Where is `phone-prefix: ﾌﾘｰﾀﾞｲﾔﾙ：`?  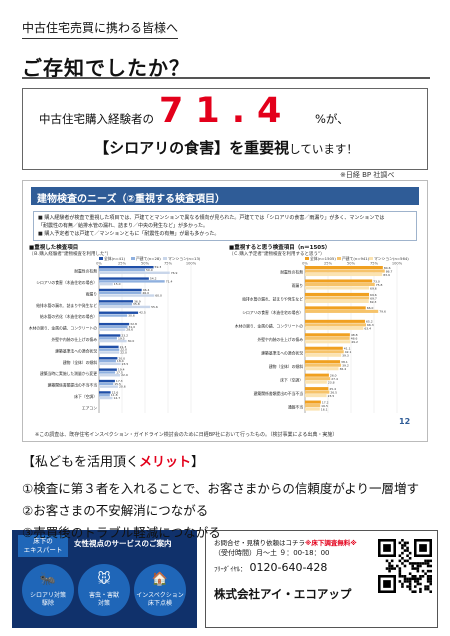 phone-prefix: ﾌﾘｰﾀﾞｲﾔﾙ： is located at coordinates (230, 569).